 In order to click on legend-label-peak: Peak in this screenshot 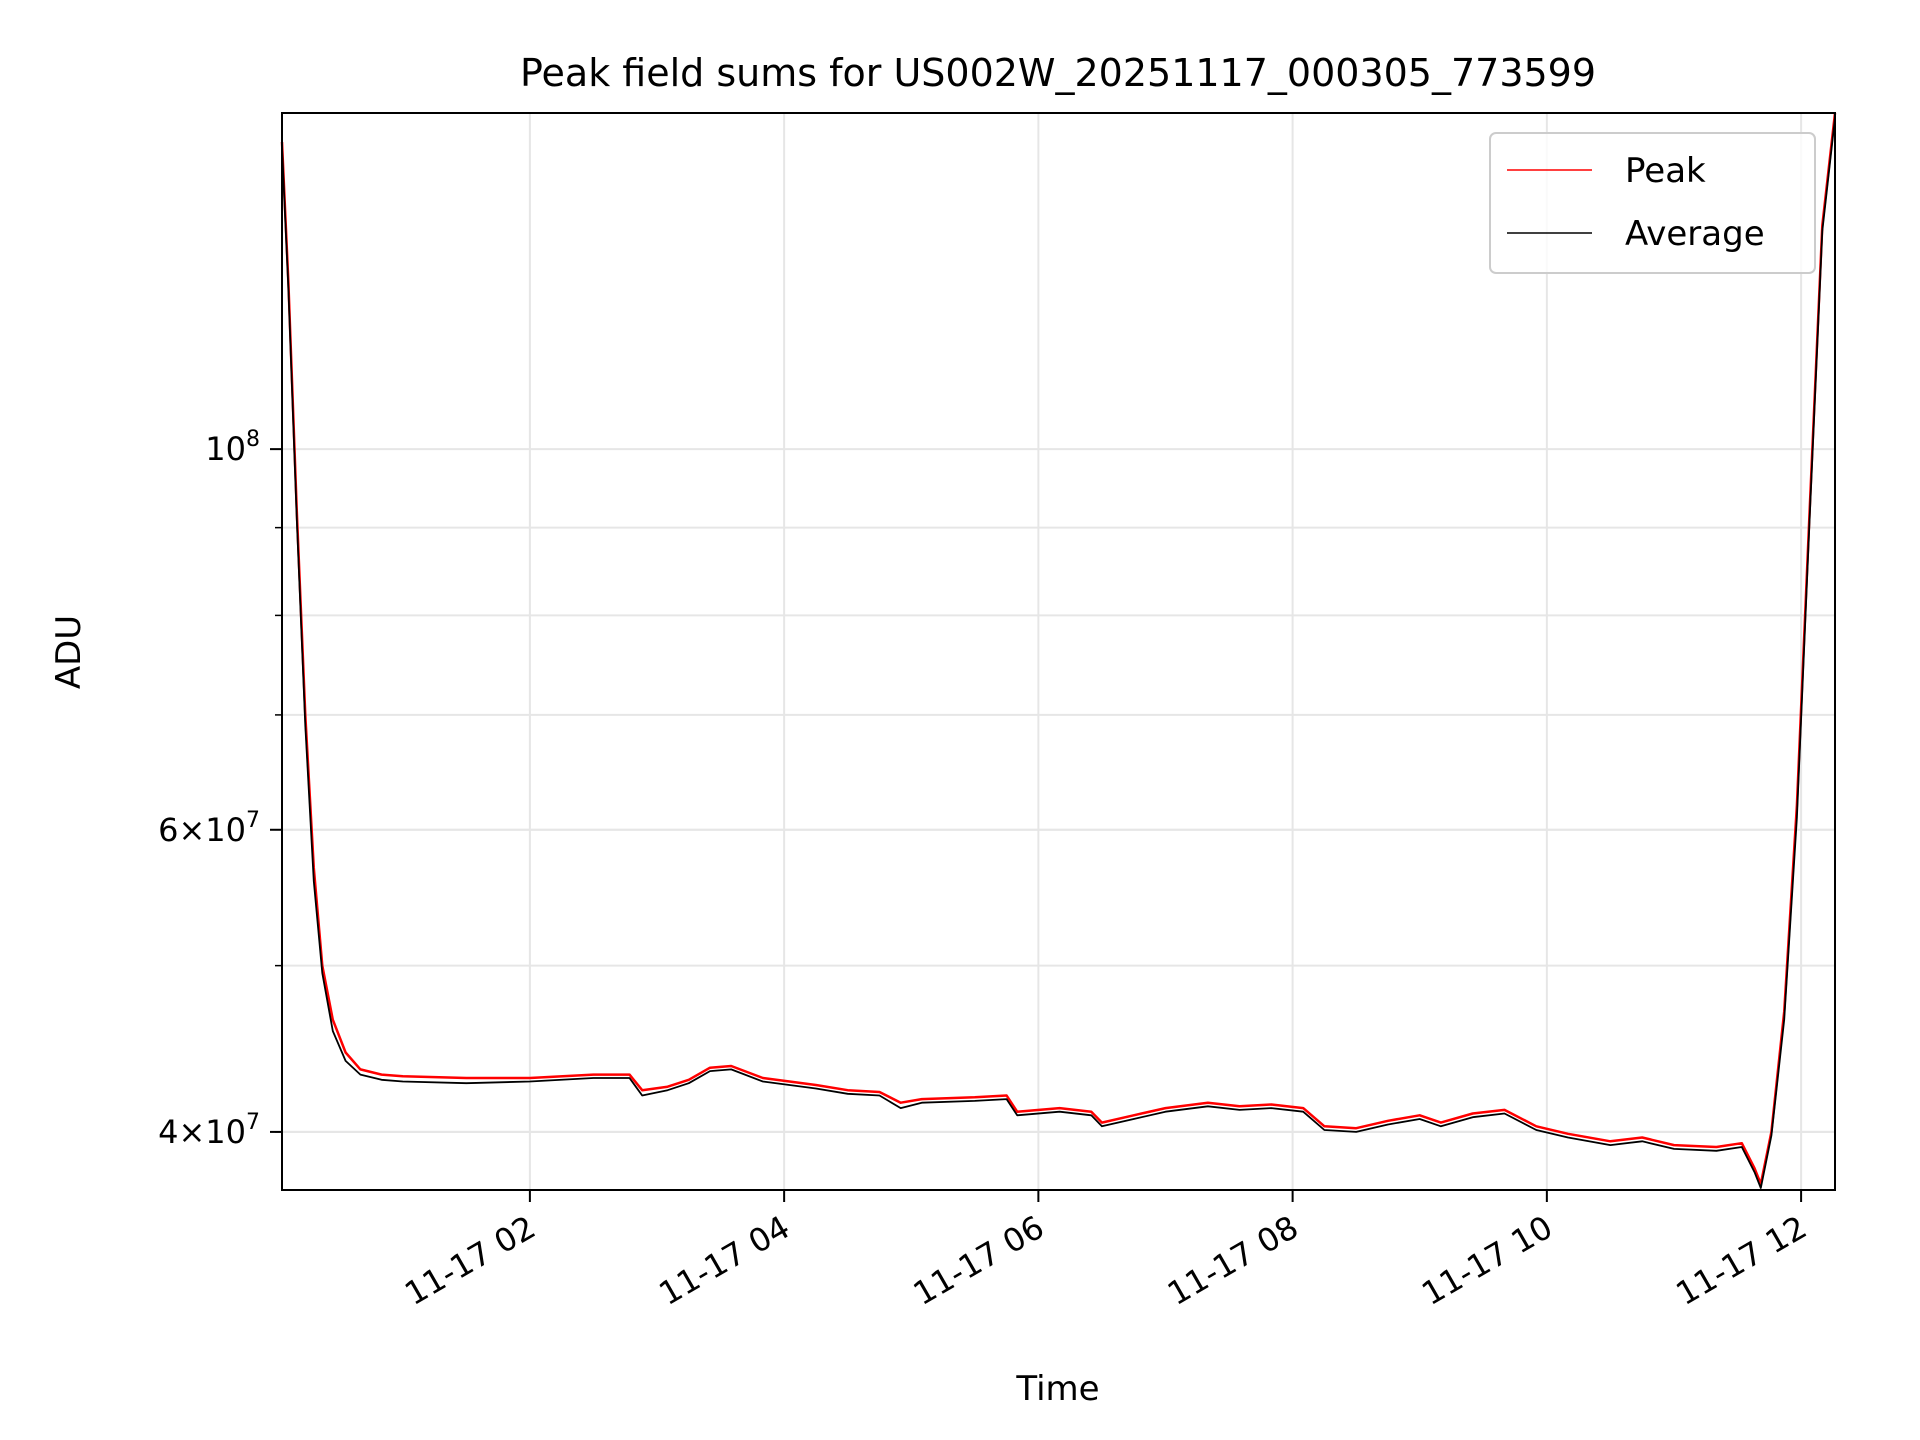, I will do `click(1665, 171)`.